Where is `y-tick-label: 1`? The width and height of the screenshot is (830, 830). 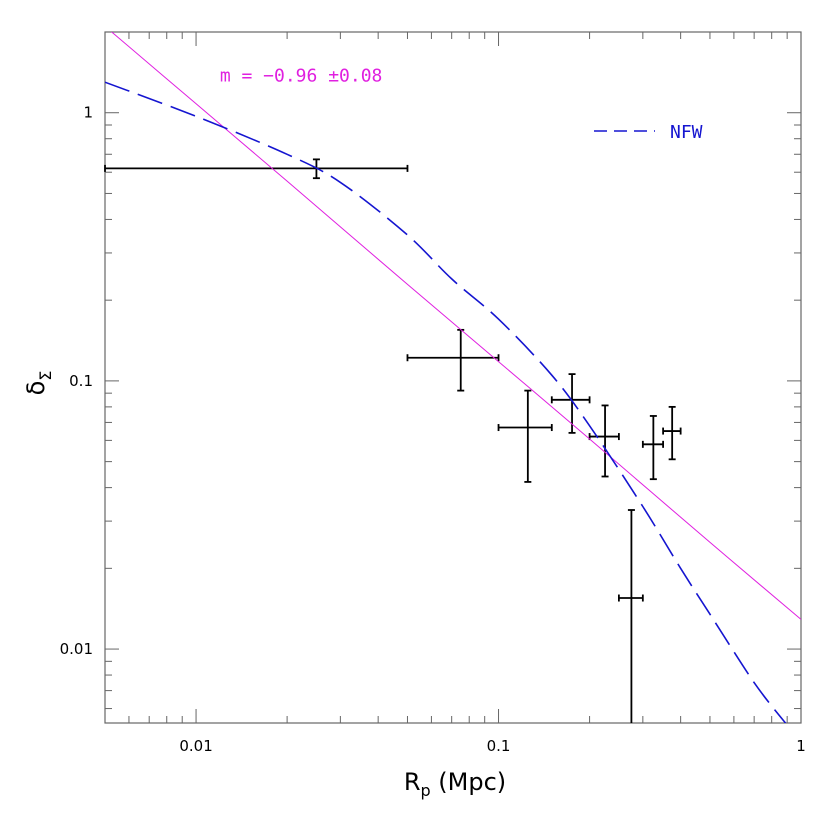
y-tick-label: 1 is located at coordinates (88, 113).